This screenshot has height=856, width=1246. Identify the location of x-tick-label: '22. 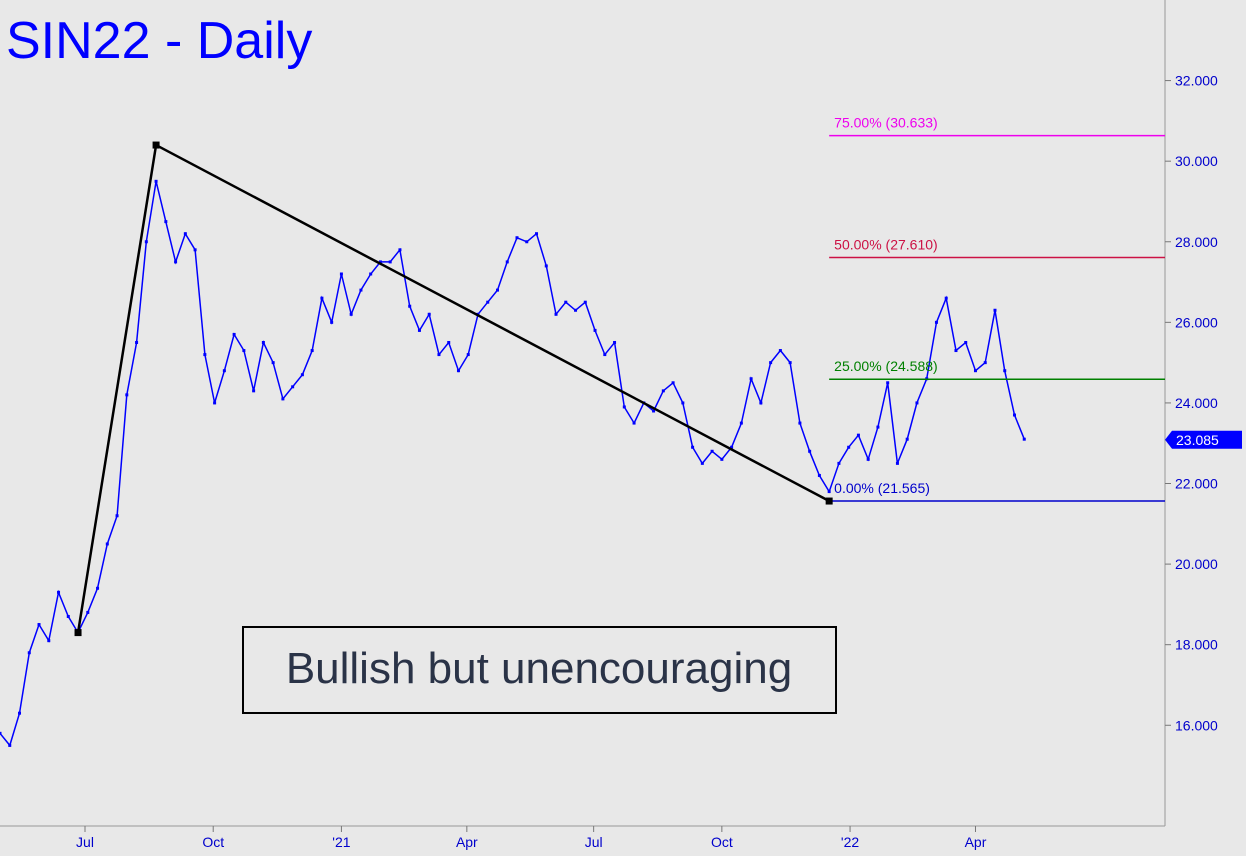
(850, 842).